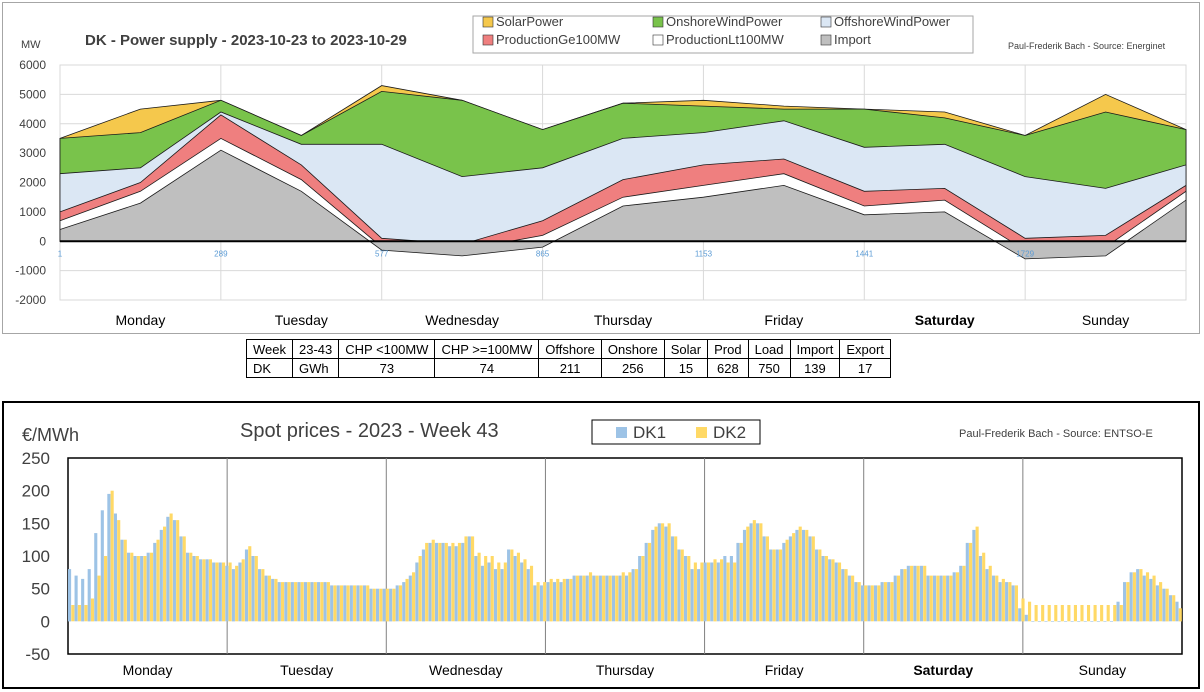 The height and width of the screenshot is (692, 1204). What do you see at coordinates (40, 589) in the screenshot?
I see `y-tick-label: 50` at bounding box center [40, 589].